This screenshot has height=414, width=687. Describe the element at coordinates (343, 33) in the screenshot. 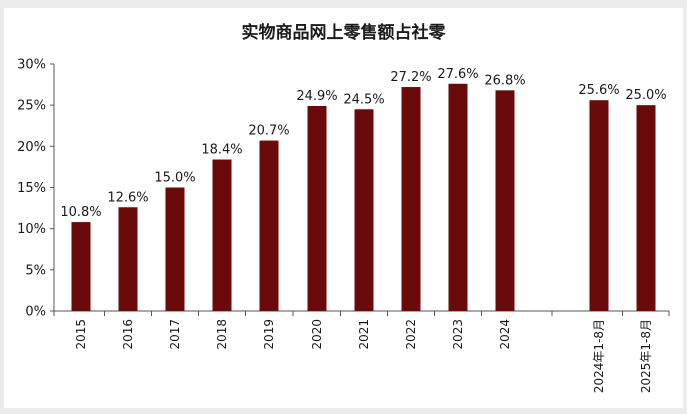

I see `chart-title: 实物商品网上零售额占社零` at that location.